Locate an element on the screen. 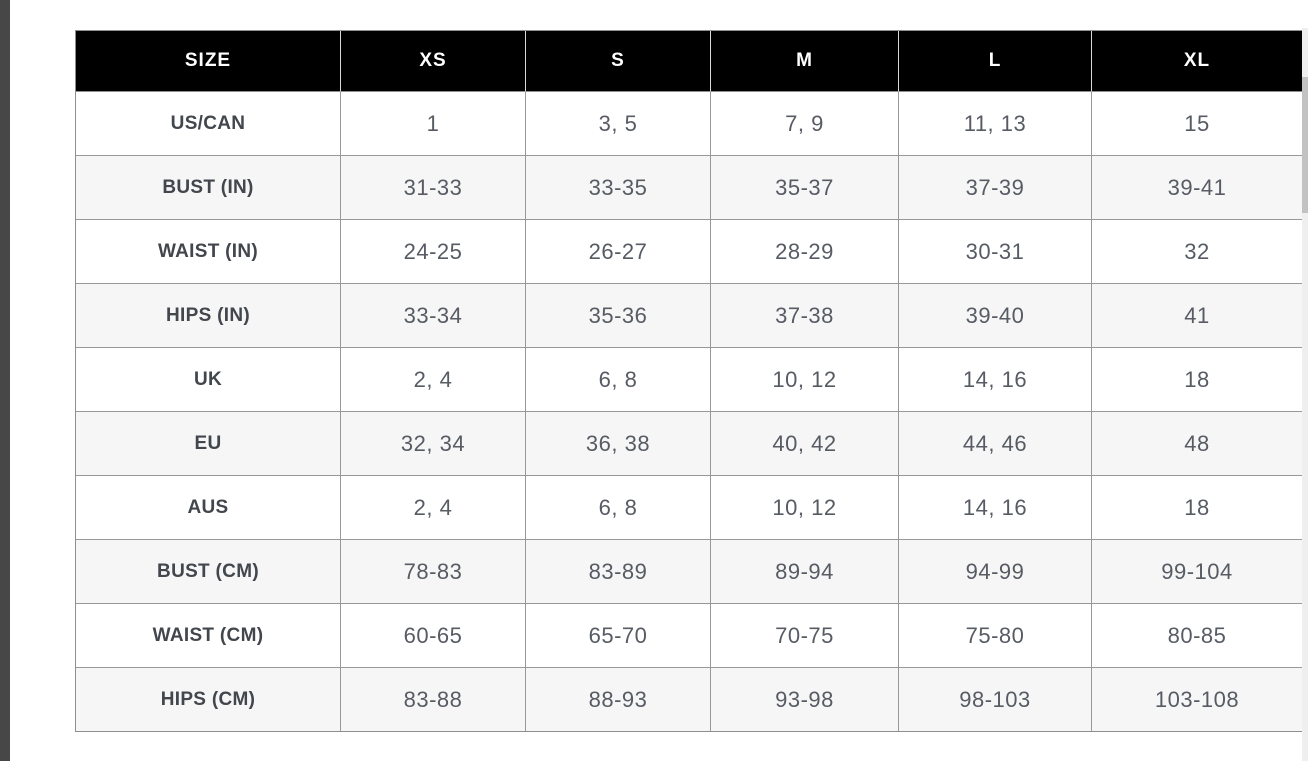  size-value-cell: 60-65 is located at coordinates (433, 636).